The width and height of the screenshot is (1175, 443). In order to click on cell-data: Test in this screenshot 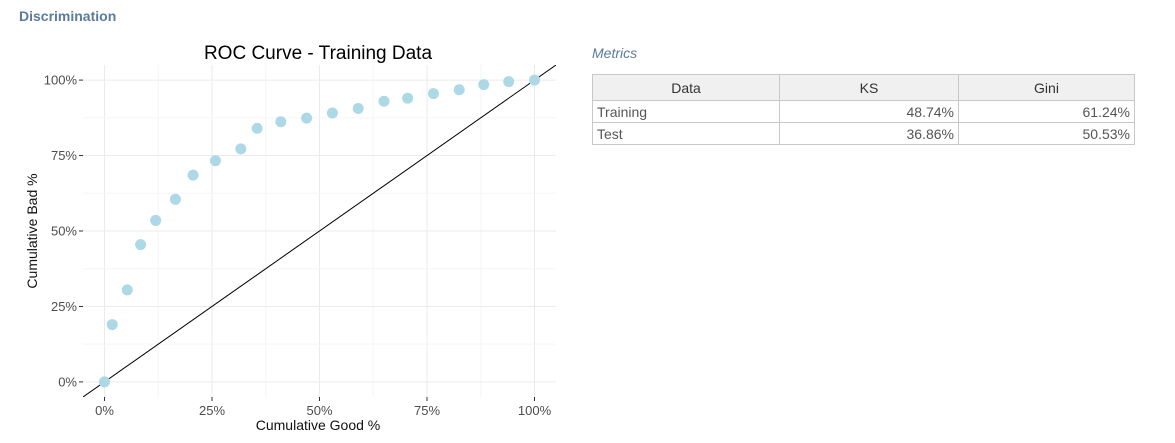, I will do `click(686, 133)`.